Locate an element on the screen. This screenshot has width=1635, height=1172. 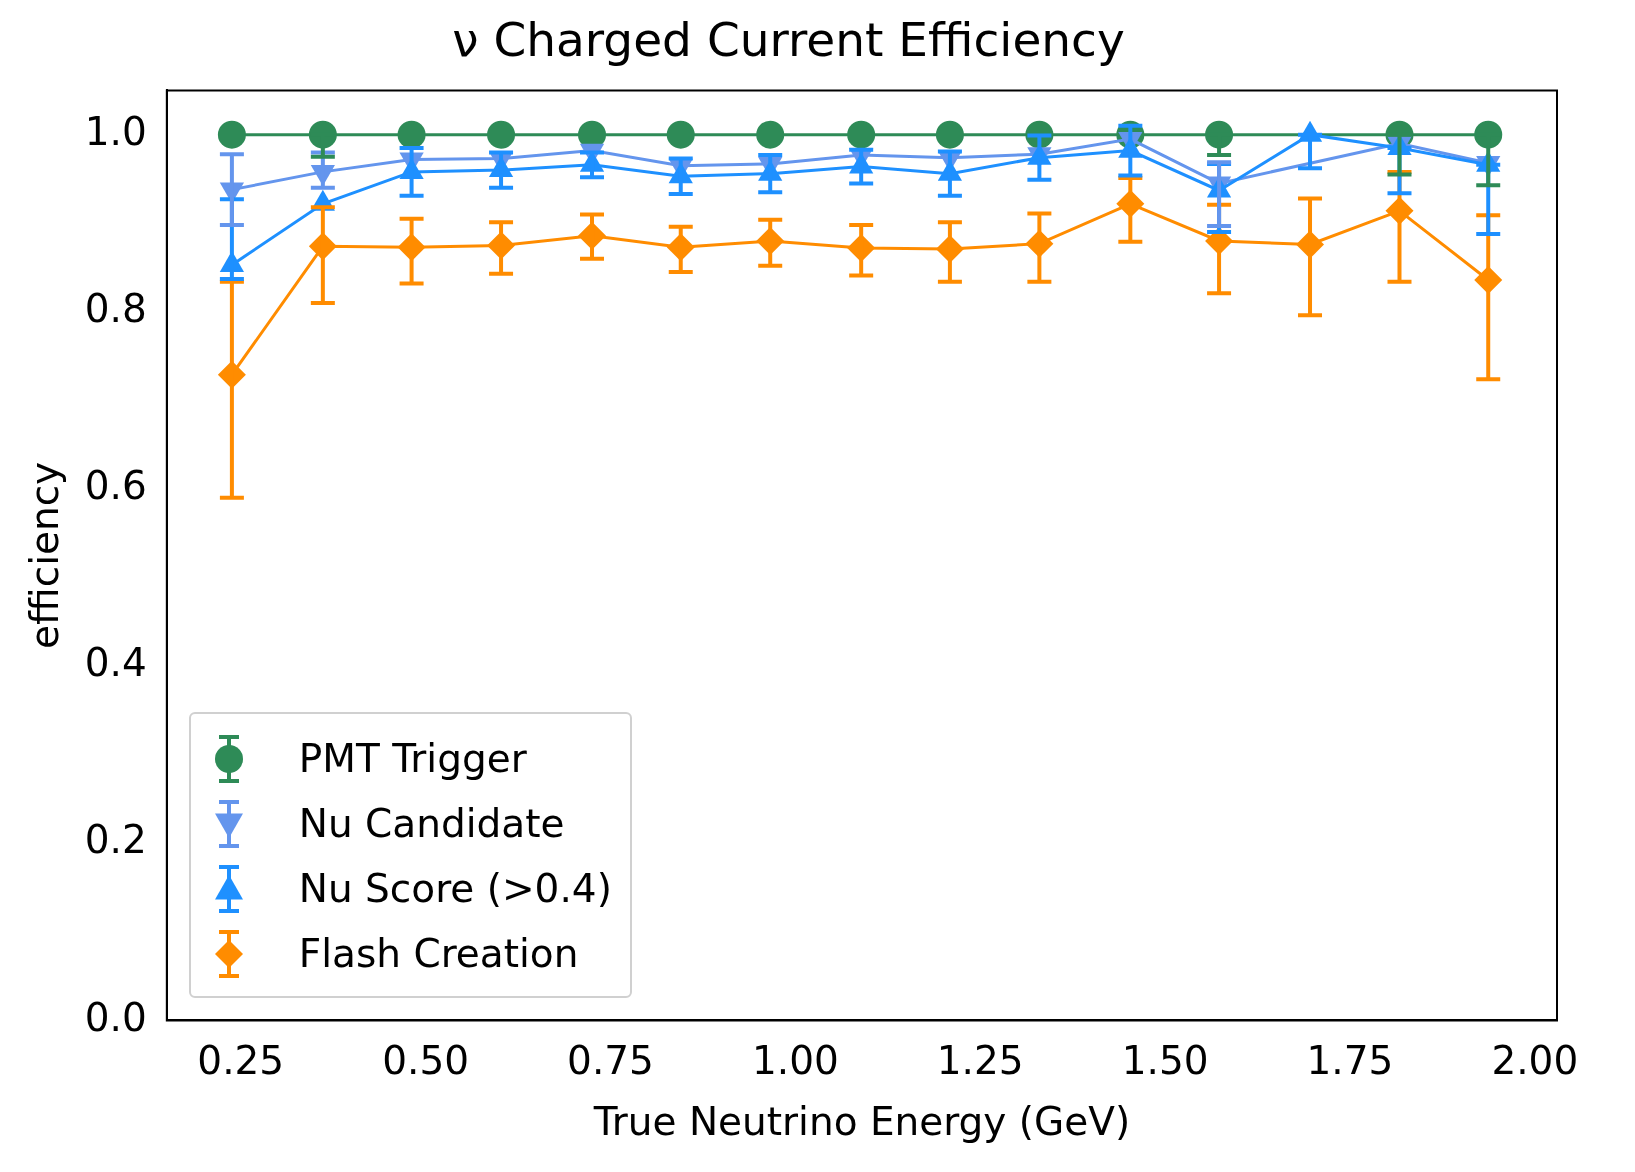
chart-title: ν Charged Current Efficiency is located at coordinates (788, 40).